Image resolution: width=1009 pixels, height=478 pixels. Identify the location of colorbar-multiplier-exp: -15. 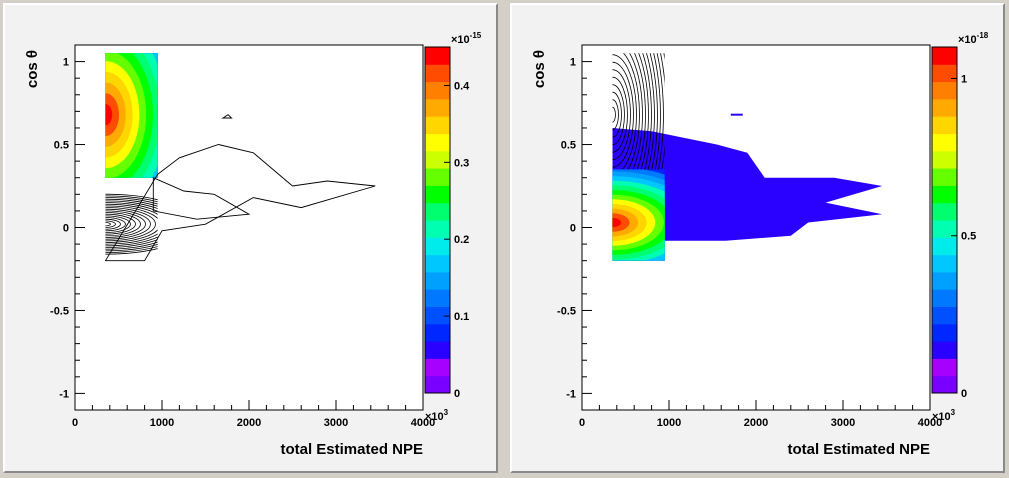
(476, 35).